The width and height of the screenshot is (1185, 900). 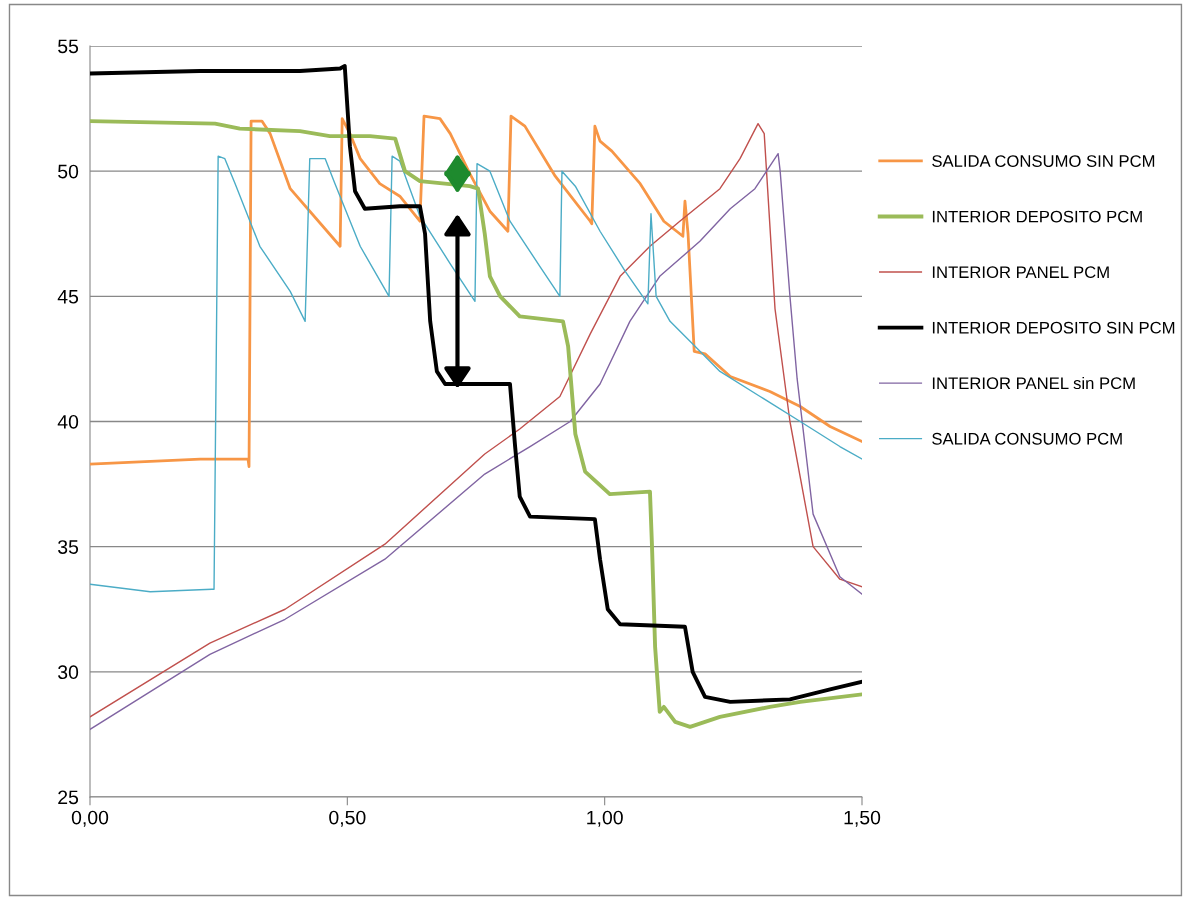 What do you see at coordinates (862, 818) in the screenshot?
I see `x-tick-label: 1,50` at bounding box center [862, 818].